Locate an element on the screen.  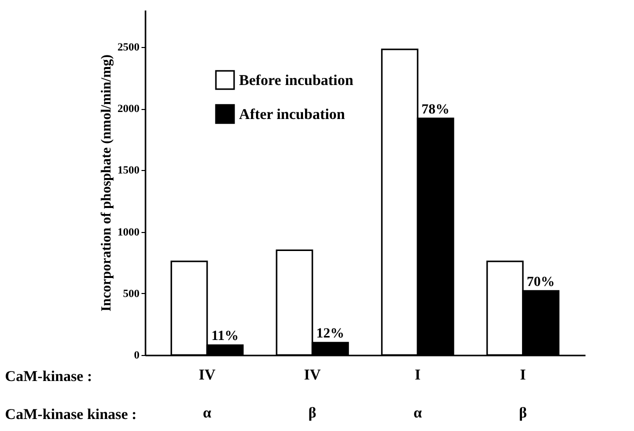
annotation: 70% is located at coordinates (540, 282).